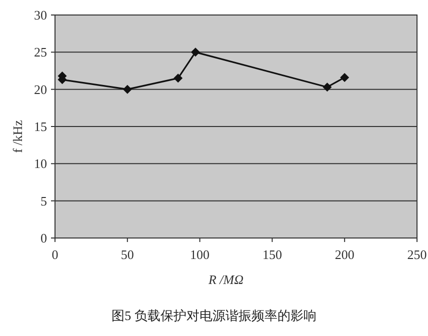 Image resolution: width=428 pixels, height=336 pixels. I want to click on y-tick-label: 0, so click(43, 238).